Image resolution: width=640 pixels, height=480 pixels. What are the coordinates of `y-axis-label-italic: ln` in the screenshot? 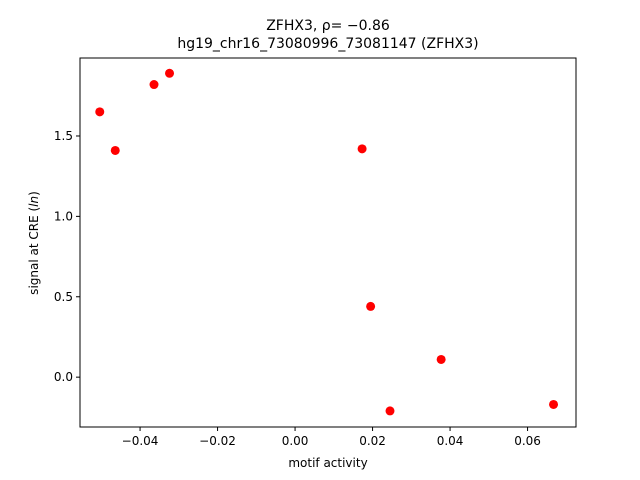 It's located at (34, 201).